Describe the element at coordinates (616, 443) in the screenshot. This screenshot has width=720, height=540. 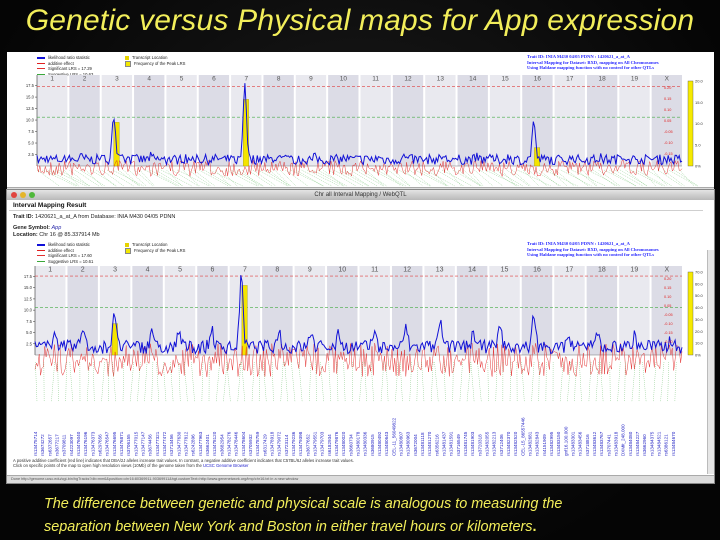
I see `marker-label: rs13483918` at that location.